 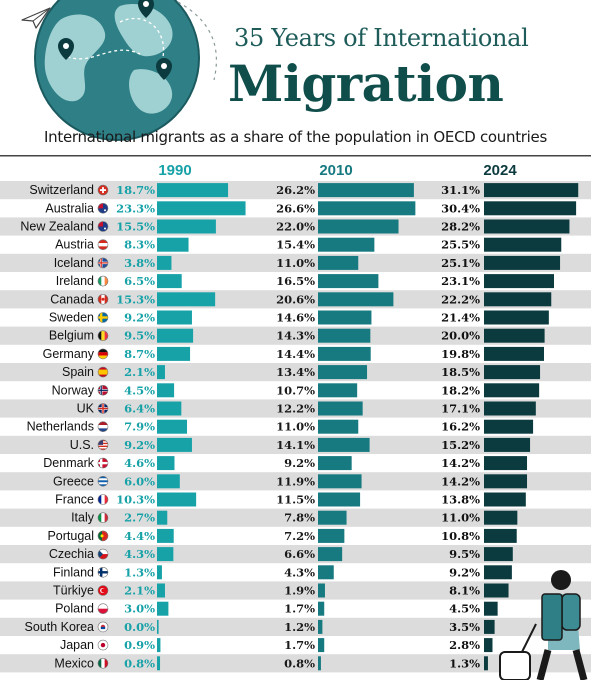 What do you see at coordinates (139, 627) in the screenshot?
I see `value-label-1990: 0.0%` at bounding box center [139, 627].